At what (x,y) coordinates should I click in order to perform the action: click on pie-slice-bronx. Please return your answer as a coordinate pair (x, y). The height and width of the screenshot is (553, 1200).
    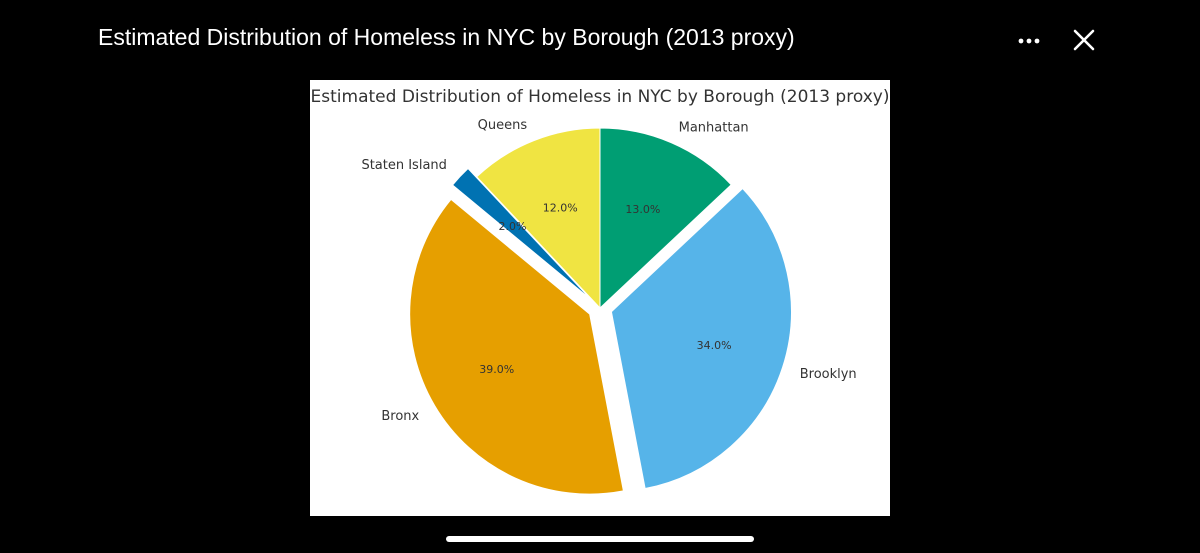
    Looking at the image, I should click on (516, 346).